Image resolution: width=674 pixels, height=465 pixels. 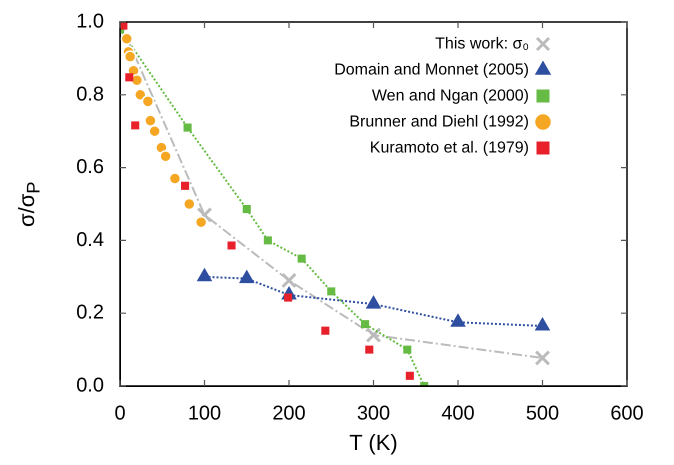 I want to click on x-tick-label: 200, so click(x=289, y=413).